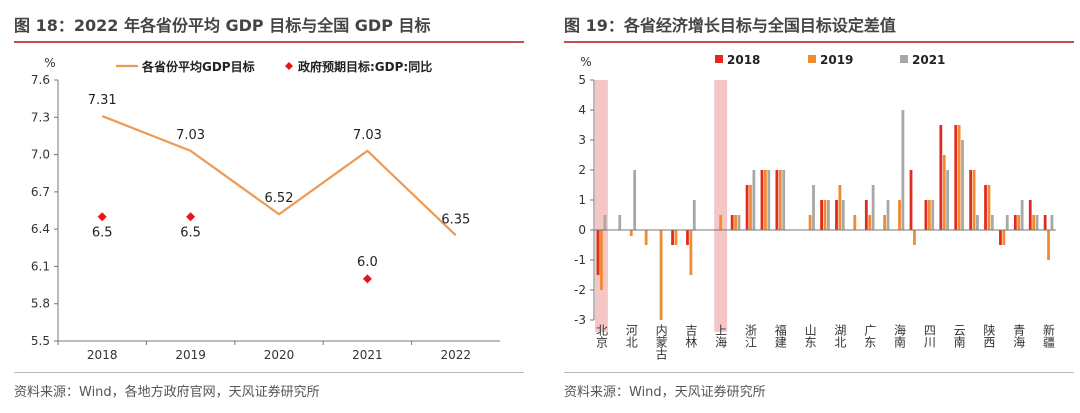 The image size is (1080, 413). Describe the element at coordinates (743, 60) in the screenshot. I see `legend-label-2018: 2018` at that location.